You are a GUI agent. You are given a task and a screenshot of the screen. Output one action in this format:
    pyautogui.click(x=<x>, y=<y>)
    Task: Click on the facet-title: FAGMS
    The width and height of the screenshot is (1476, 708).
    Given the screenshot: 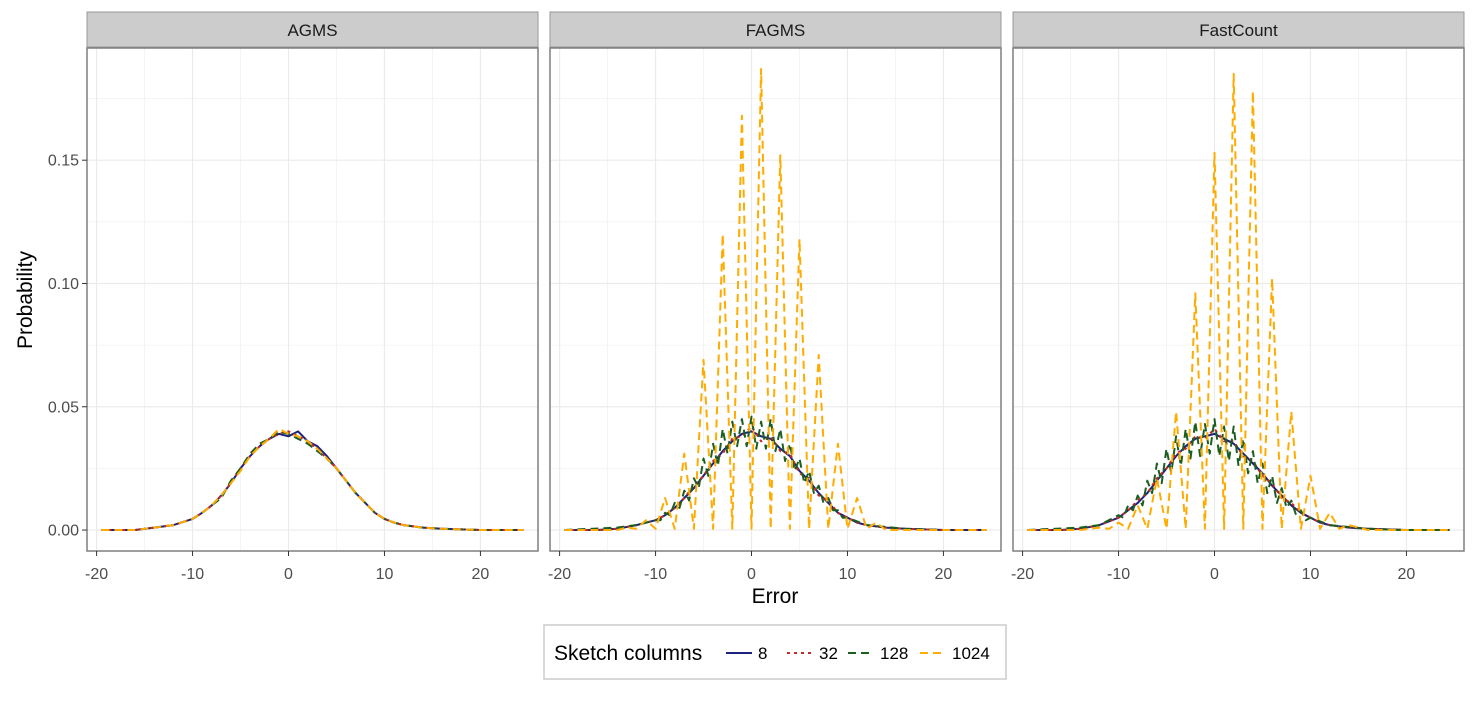 What is the action you would take?
    pyautogui.click(x=776, y=30)
    